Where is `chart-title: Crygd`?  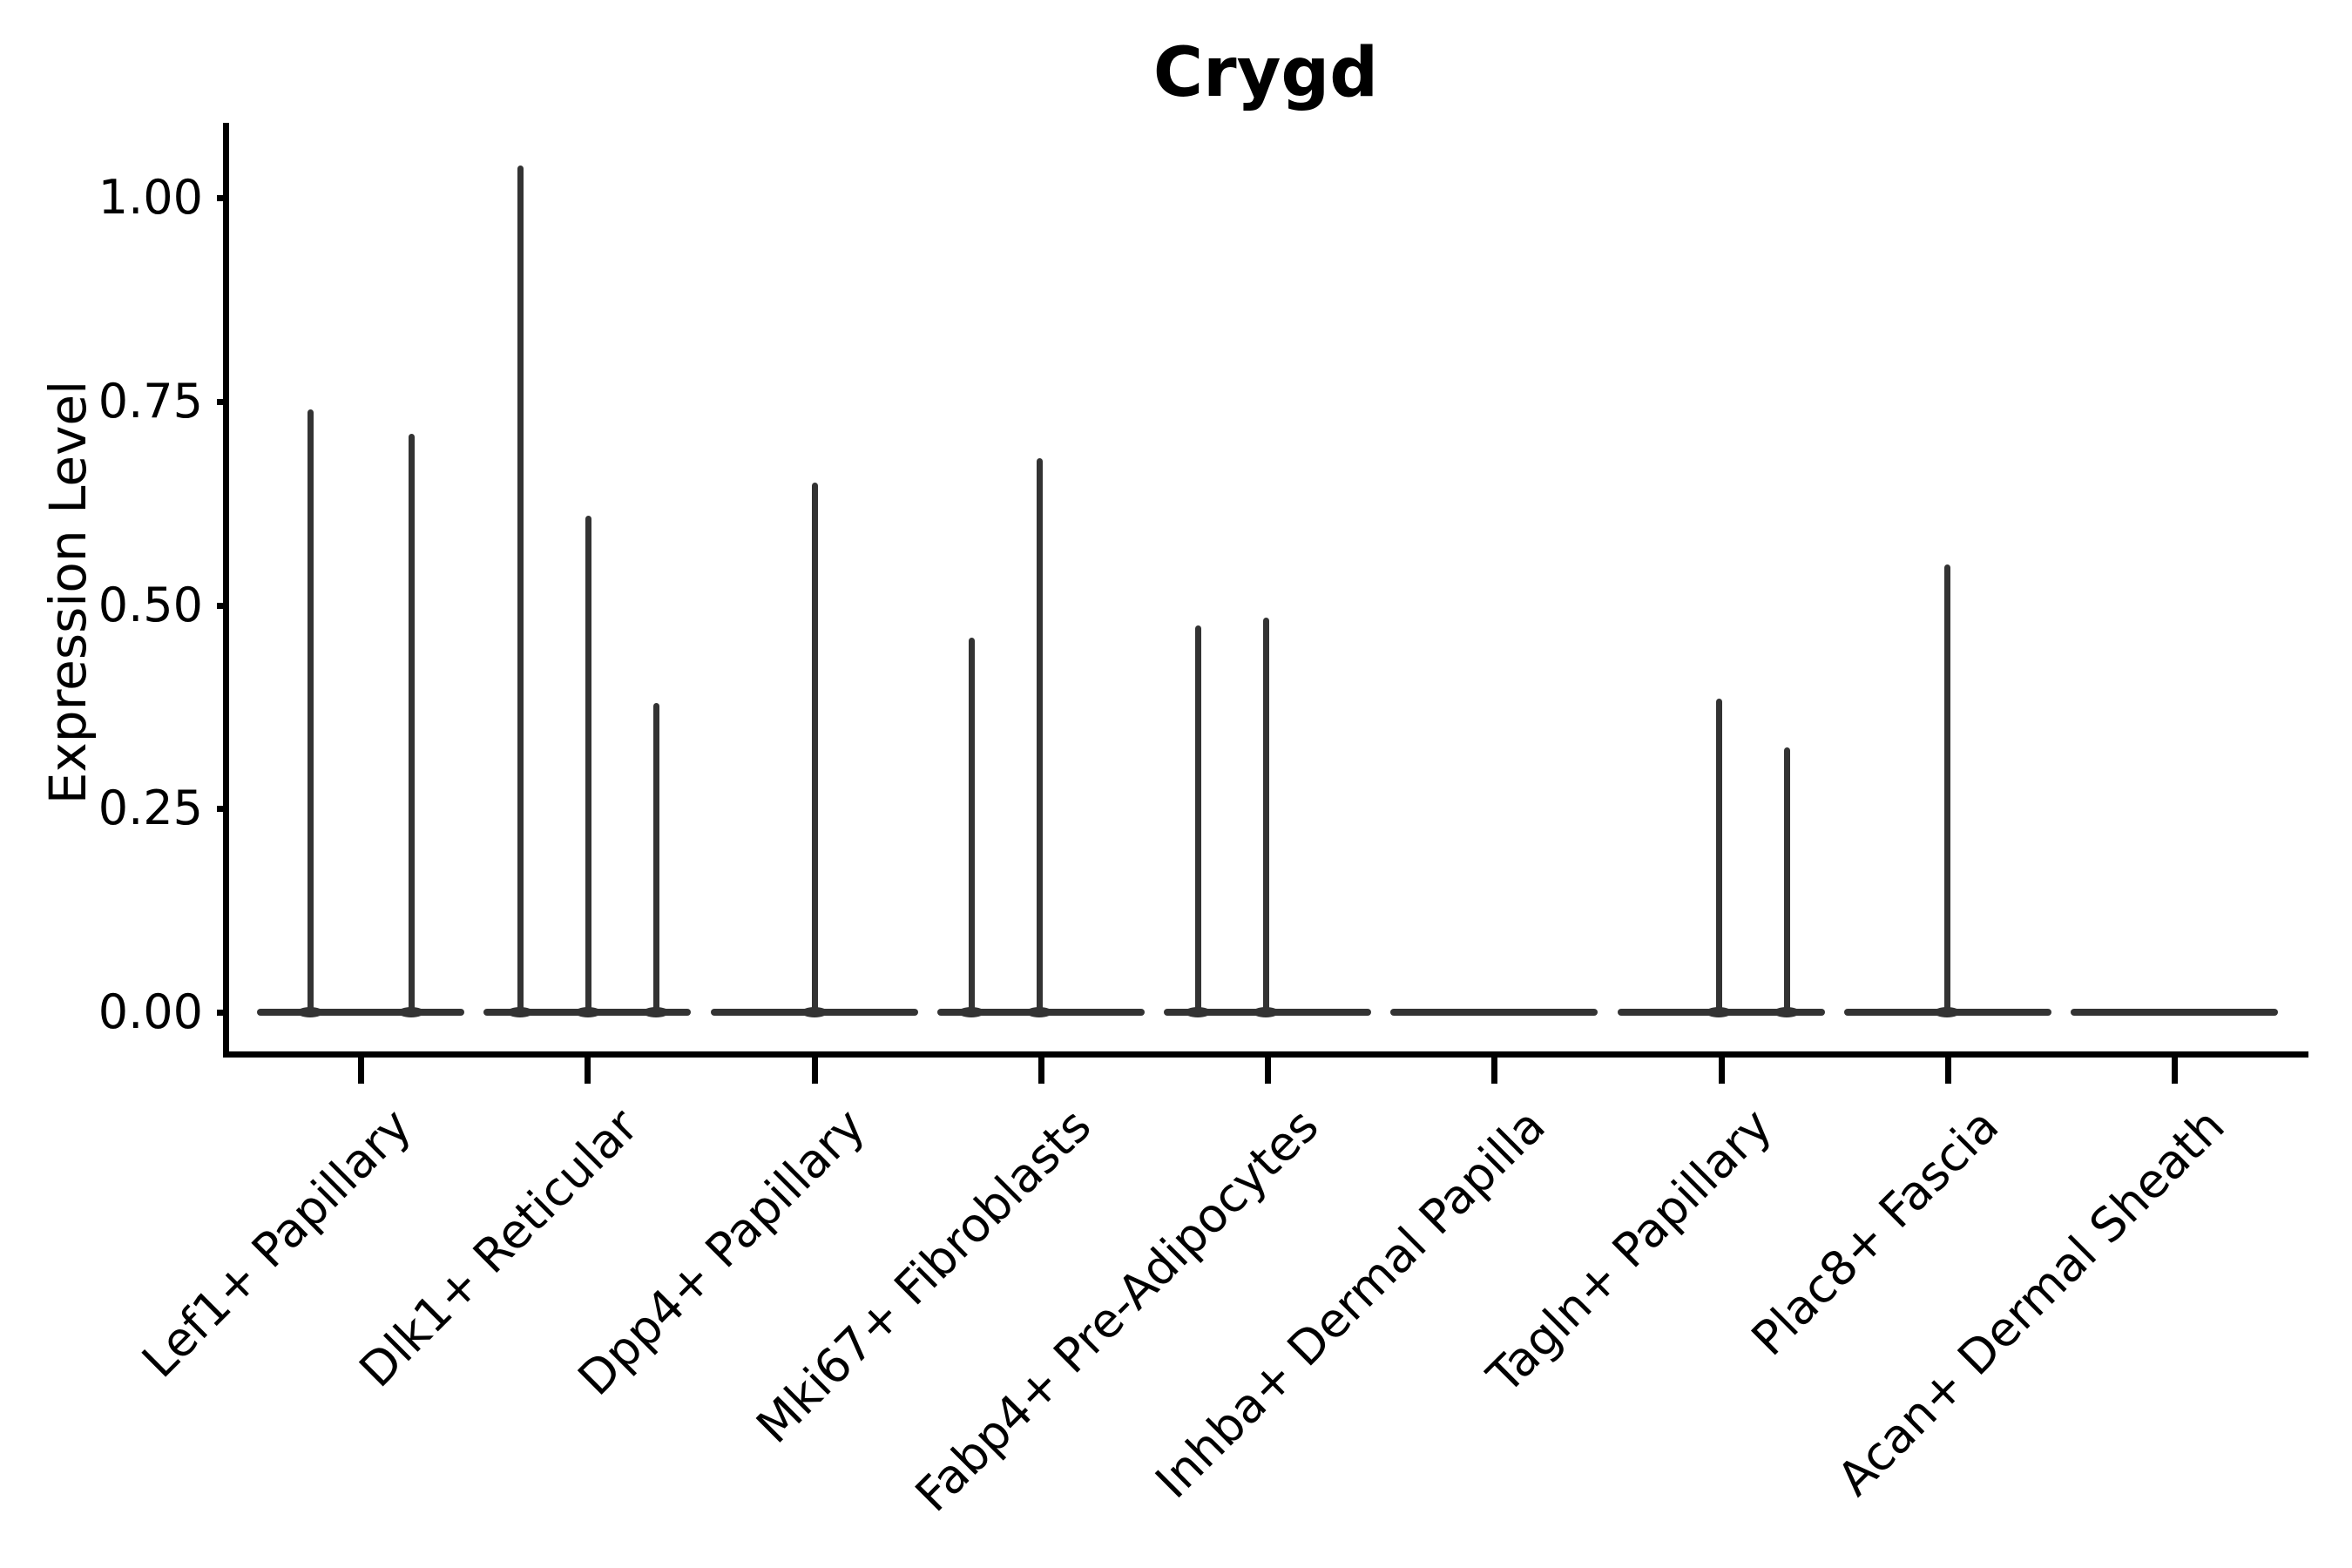 chart-title: Crygd is located at coordinates (1265, 73).